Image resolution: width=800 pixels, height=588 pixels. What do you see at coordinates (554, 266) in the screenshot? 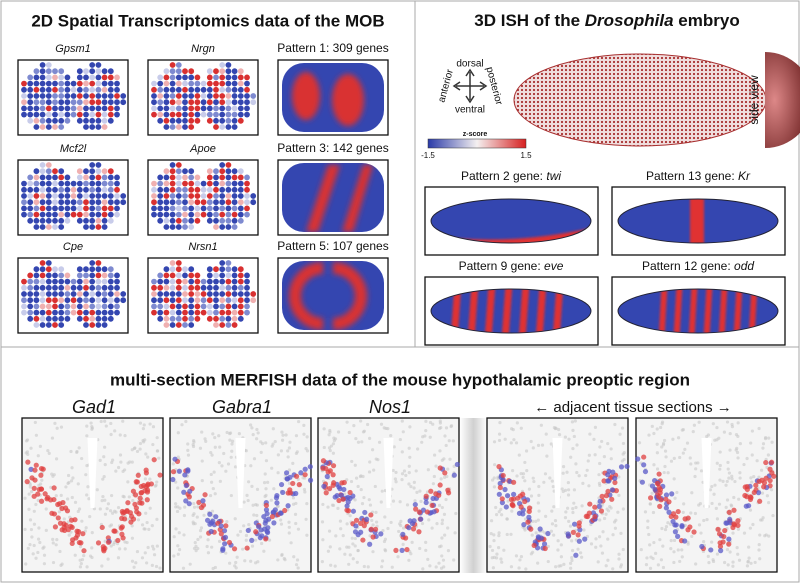
I see `label-part: eve` at bounding box center [554, 266].